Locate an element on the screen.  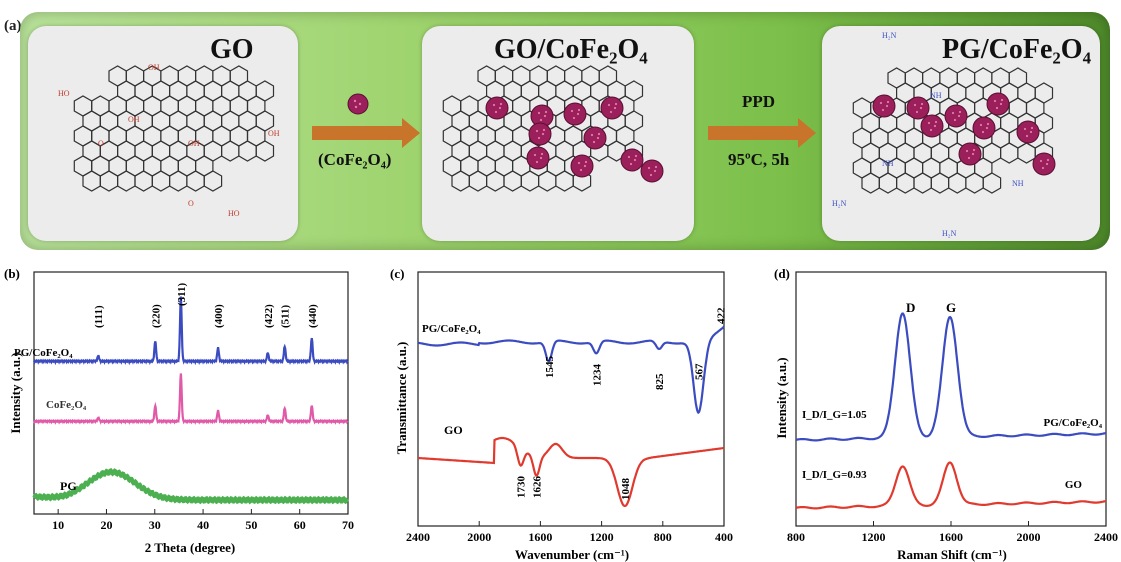
raman-ratio-pg: I_D/I_G=1.05 is located at coordinates (834, 415).